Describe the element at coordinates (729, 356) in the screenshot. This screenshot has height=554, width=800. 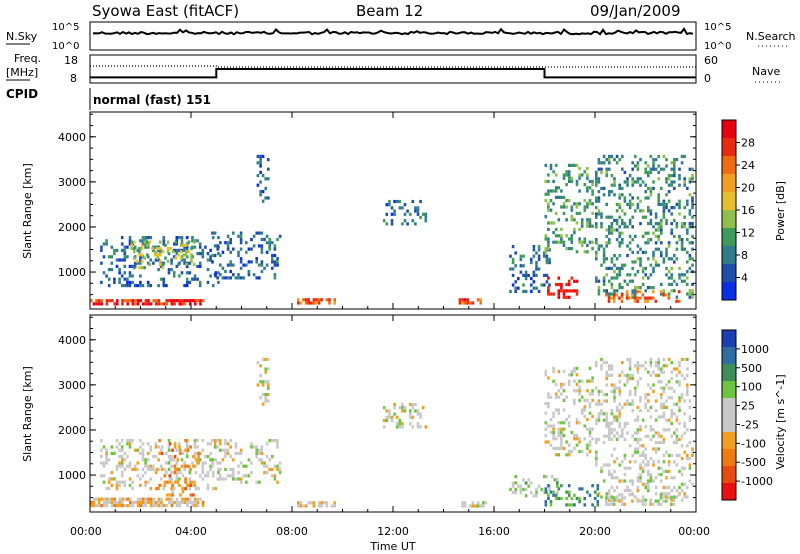
I see `colorbar-segment` at that location.